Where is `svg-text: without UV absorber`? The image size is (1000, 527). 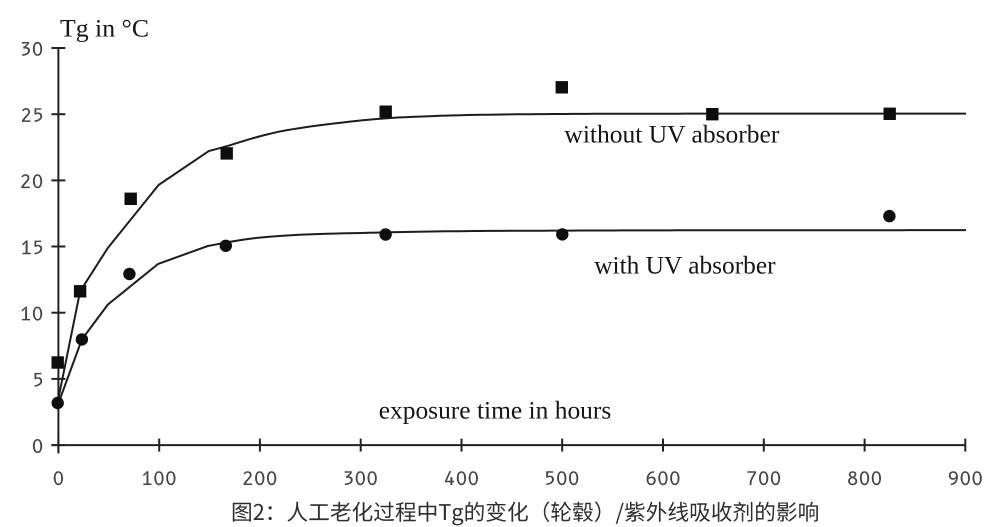
svg-text: without UV absorber is located at coordinates (671, 134).